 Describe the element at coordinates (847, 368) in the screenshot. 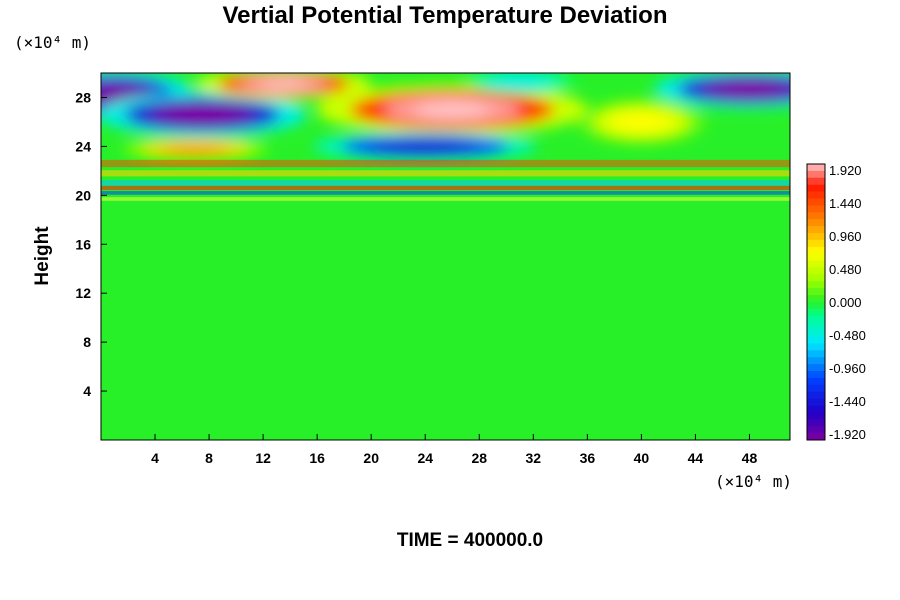

I see `colorbar-label: -0.960` at that location.